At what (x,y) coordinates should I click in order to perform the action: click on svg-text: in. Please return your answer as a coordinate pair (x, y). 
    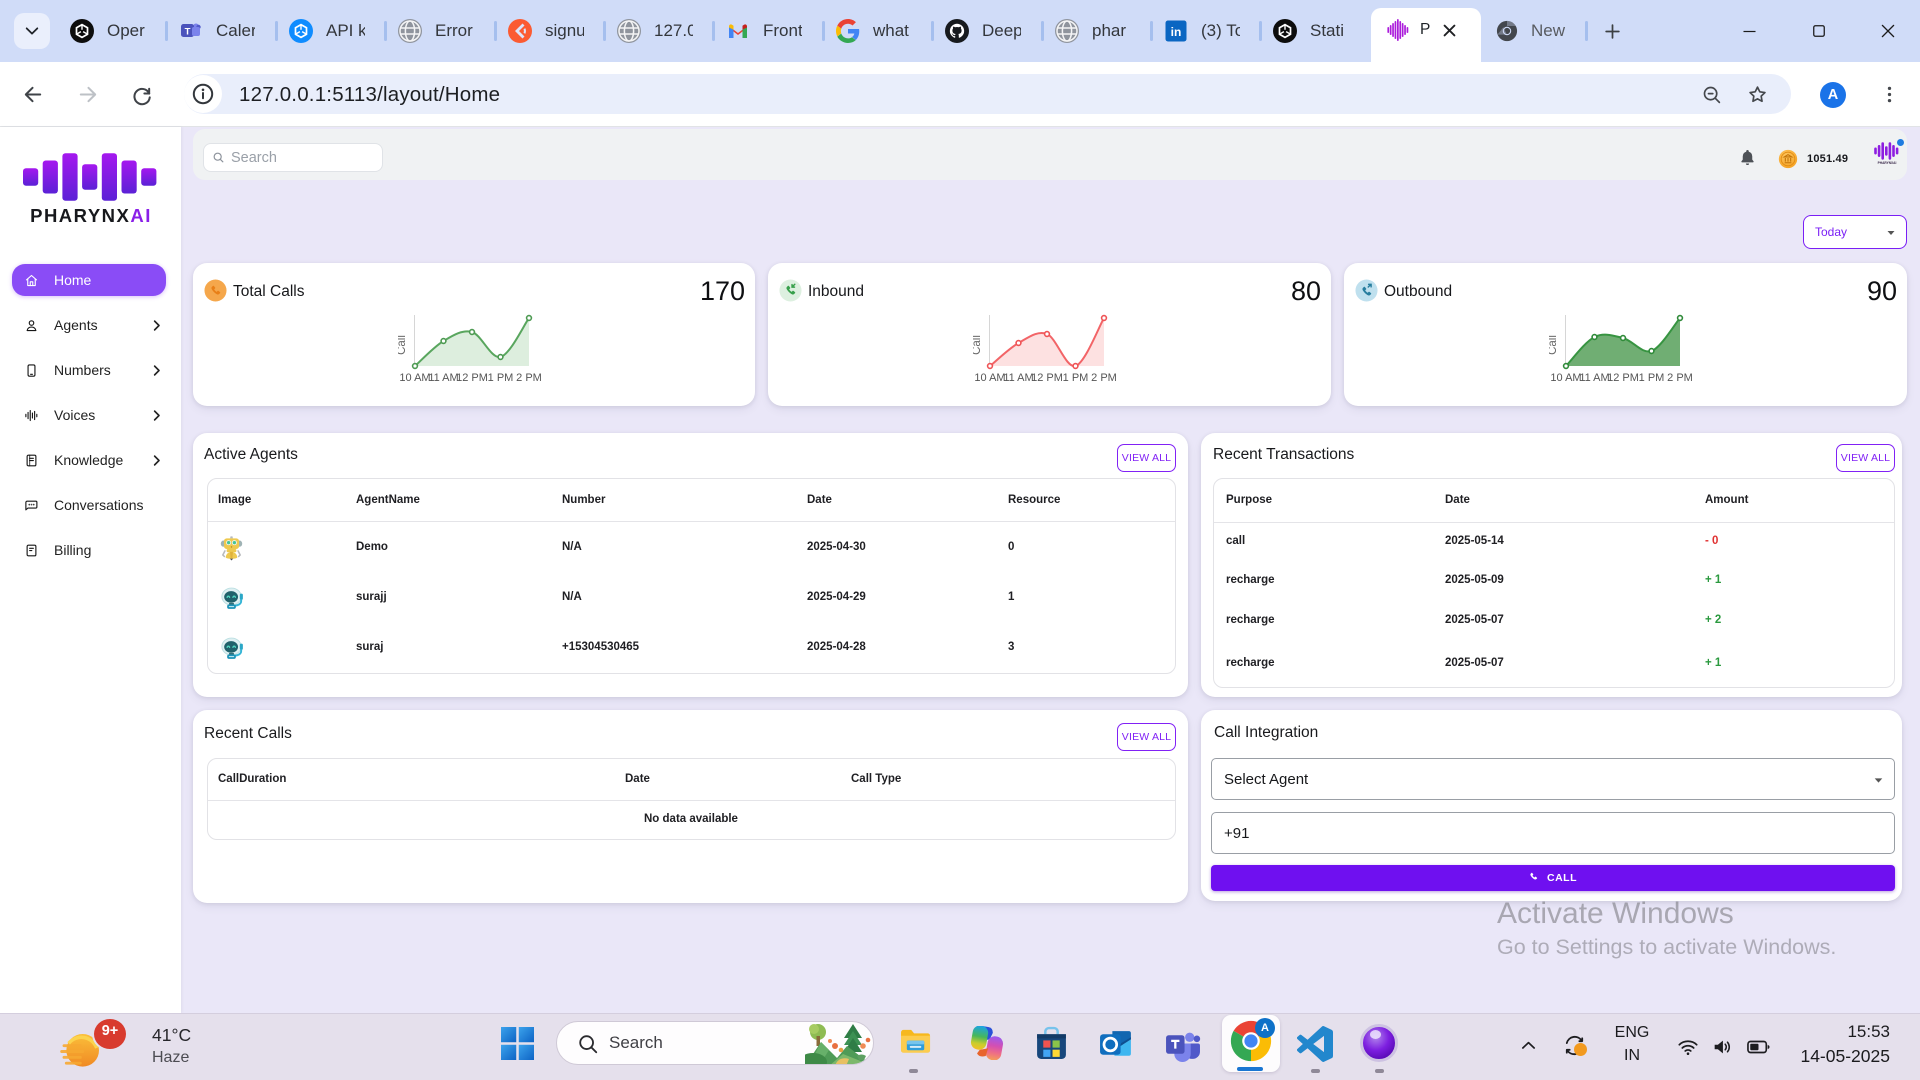
    Looking at the image, I should click on (1176, 32).